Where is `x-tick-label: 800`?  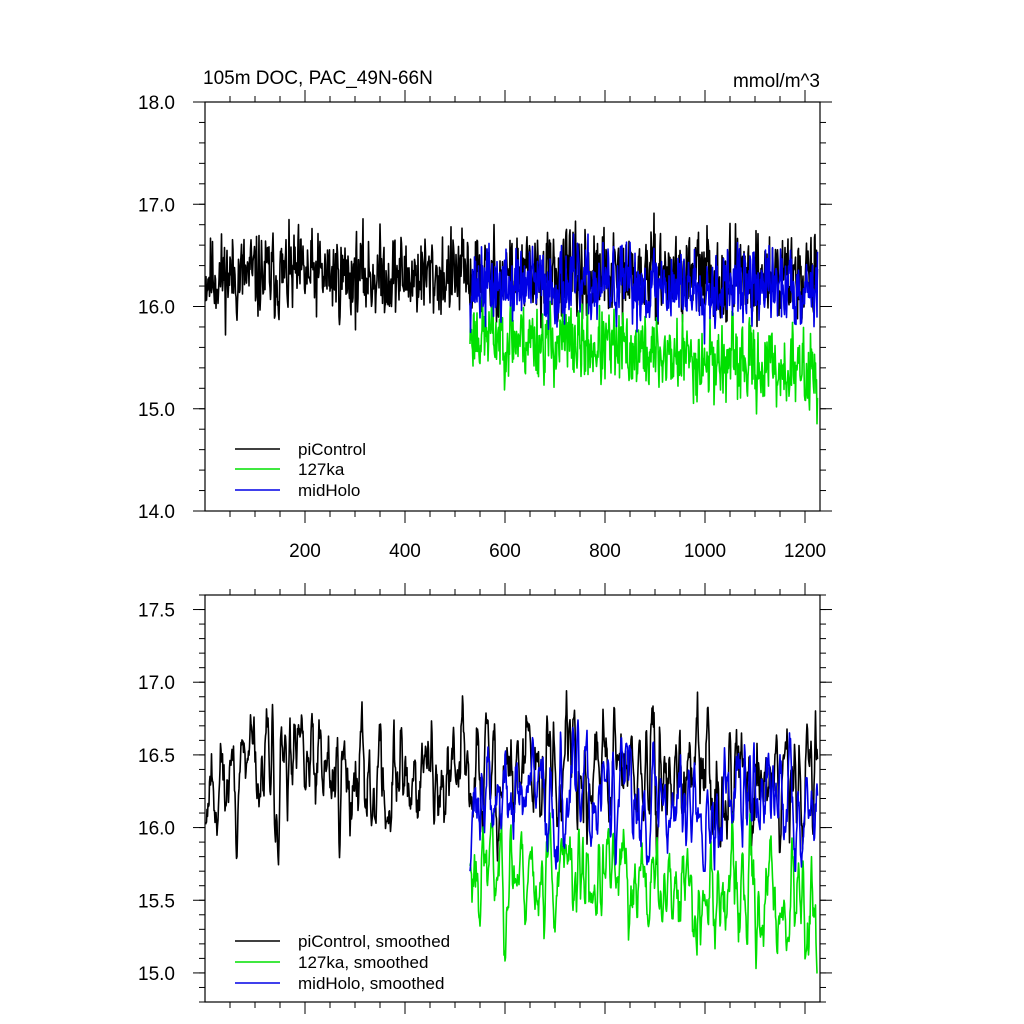 x-tick-label: 800 is located at coordinates (605, 551).